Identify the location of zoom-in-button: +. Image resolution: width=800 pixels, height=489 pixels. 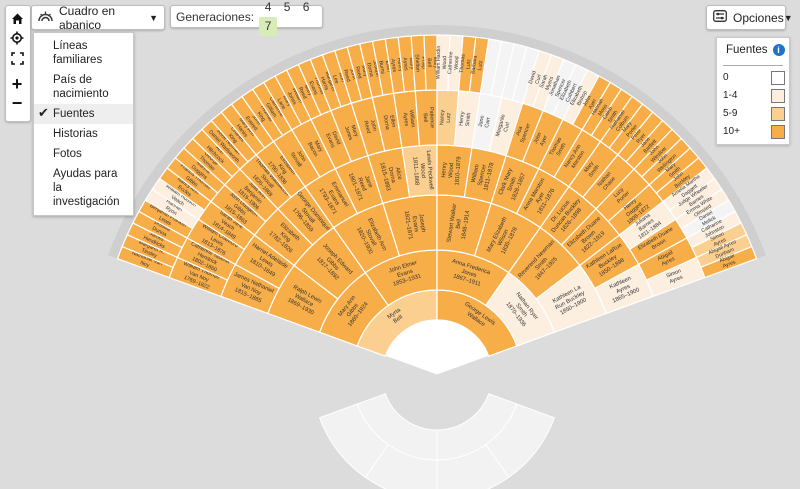
(17, 83).